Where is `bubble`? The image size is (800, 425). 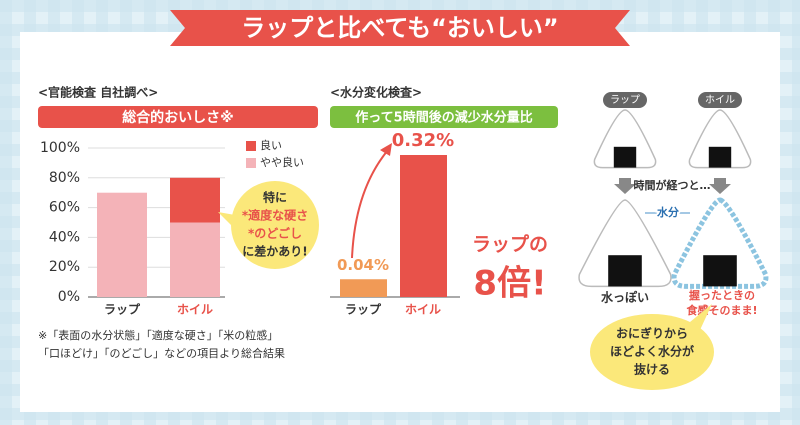 bubble is located at coordinates (652, 352).